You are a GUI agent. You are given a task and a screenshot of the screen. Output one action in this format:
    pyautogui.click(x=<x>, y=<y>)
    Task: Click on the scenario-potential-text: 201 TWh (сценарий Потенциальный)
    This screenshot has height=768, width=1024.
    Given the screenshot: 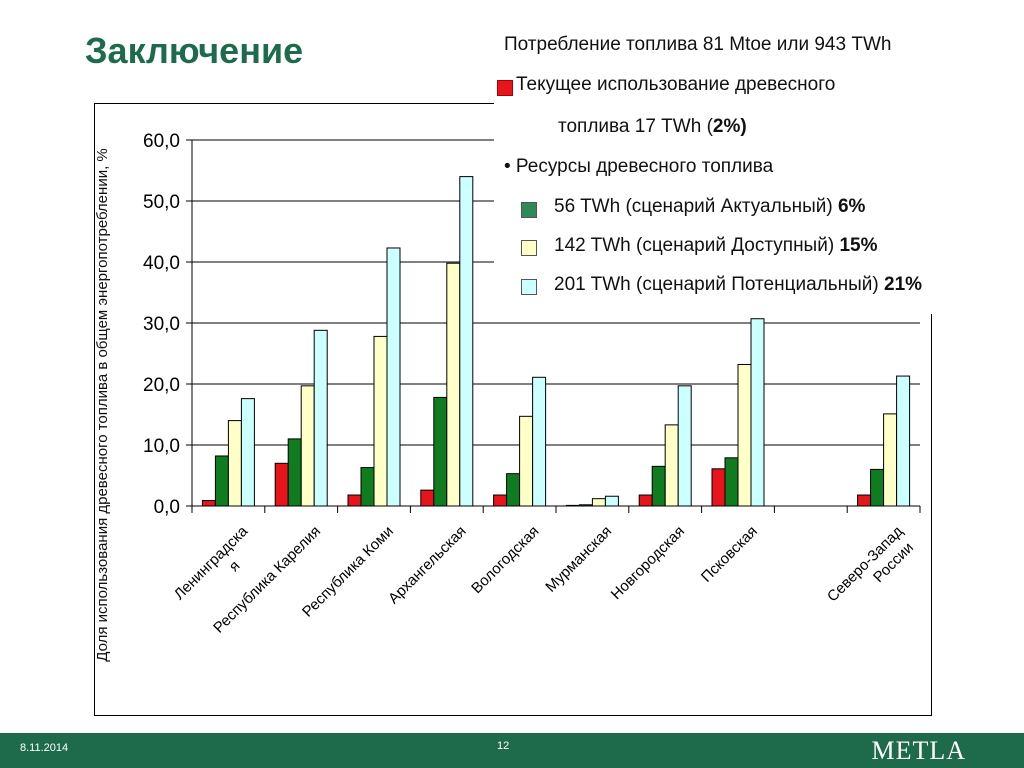 What is the action you would take?
    pyautogui.click(x=719, y=284)
    